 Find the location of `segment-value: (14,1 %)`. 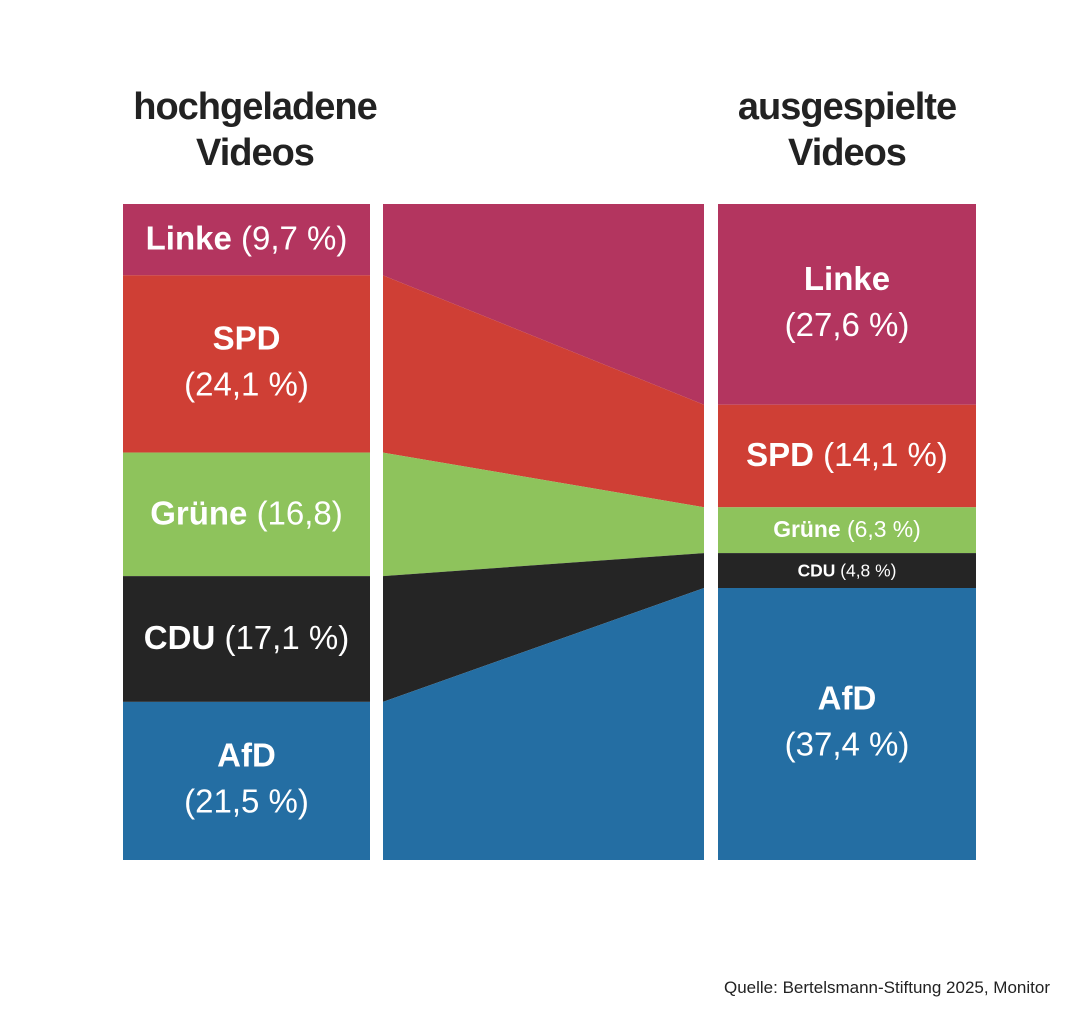

segment-value: (14,1 %) is located at coordinates (885, 454).